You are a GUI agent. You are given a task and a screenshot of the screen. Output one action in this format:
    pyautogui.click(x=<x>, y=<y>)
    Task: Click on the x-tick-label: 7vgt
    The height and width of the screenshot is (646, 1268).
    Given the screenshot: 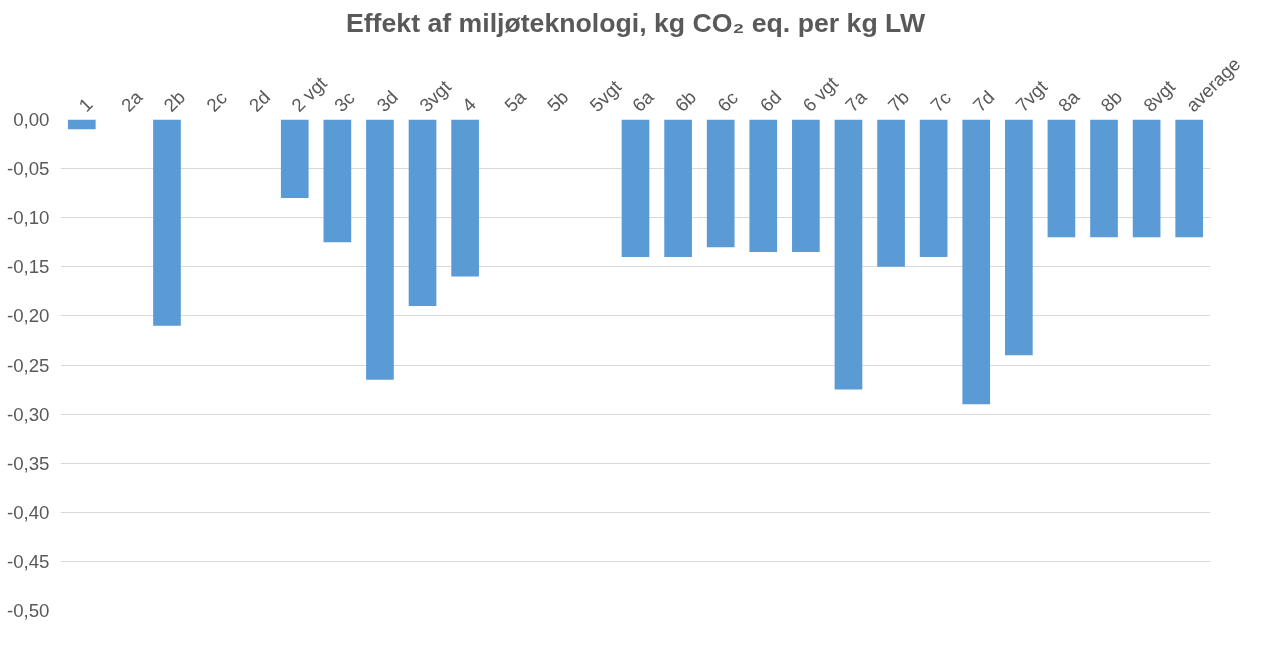 What is the action you would take?
    pyautogui.click(x=1031, y=95)
    